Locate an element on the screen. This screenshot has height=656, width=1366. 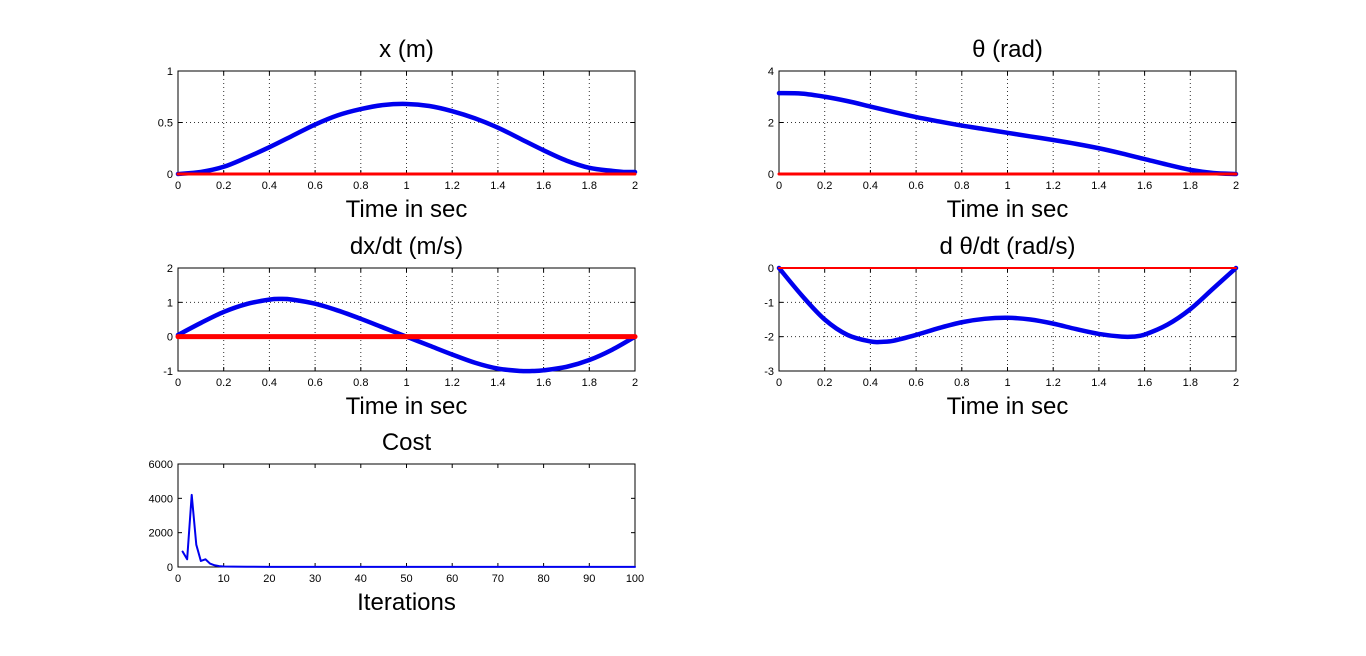
x-tick-label: 90 is located at coordinates (589, 579).